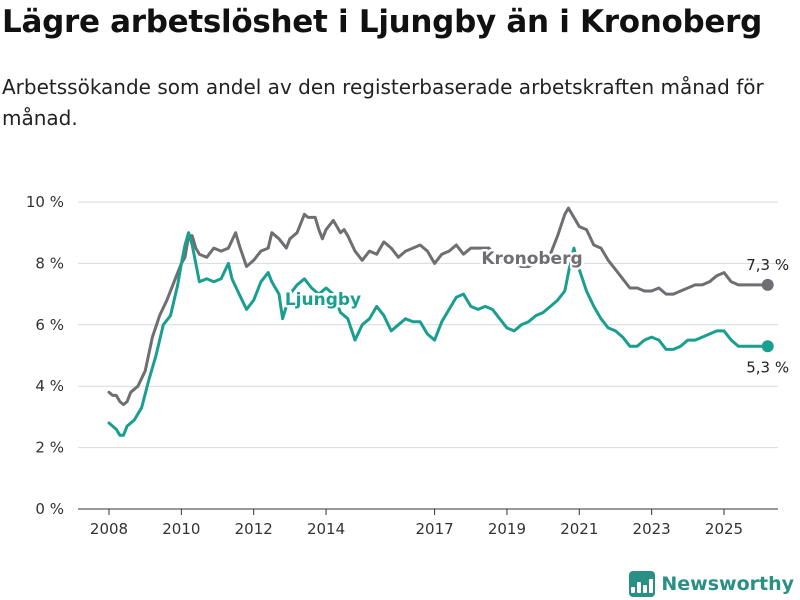 This screenshot has height=600, width=800. I want to click on end-value-label: 7,3 %, so click(767, 265).